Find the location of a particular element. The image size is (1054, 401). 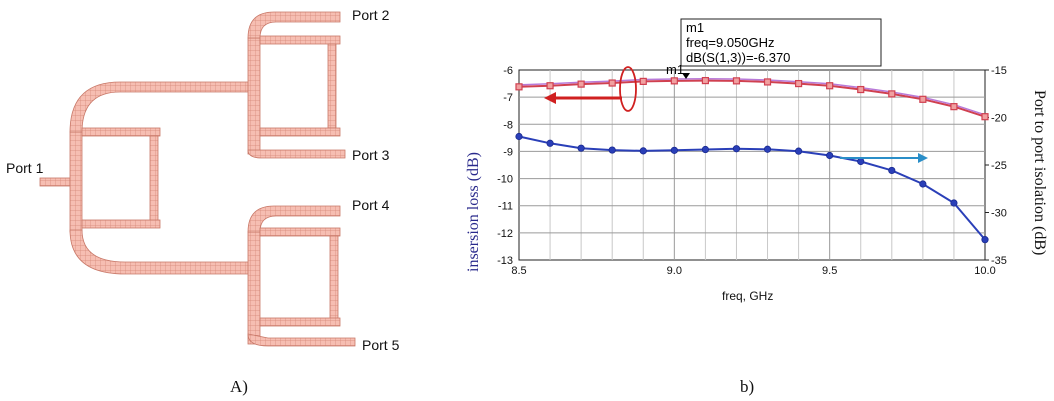

x-tick-labels: 8.5 9.0 9.5 10.0 is located at coordinates (753, 271).